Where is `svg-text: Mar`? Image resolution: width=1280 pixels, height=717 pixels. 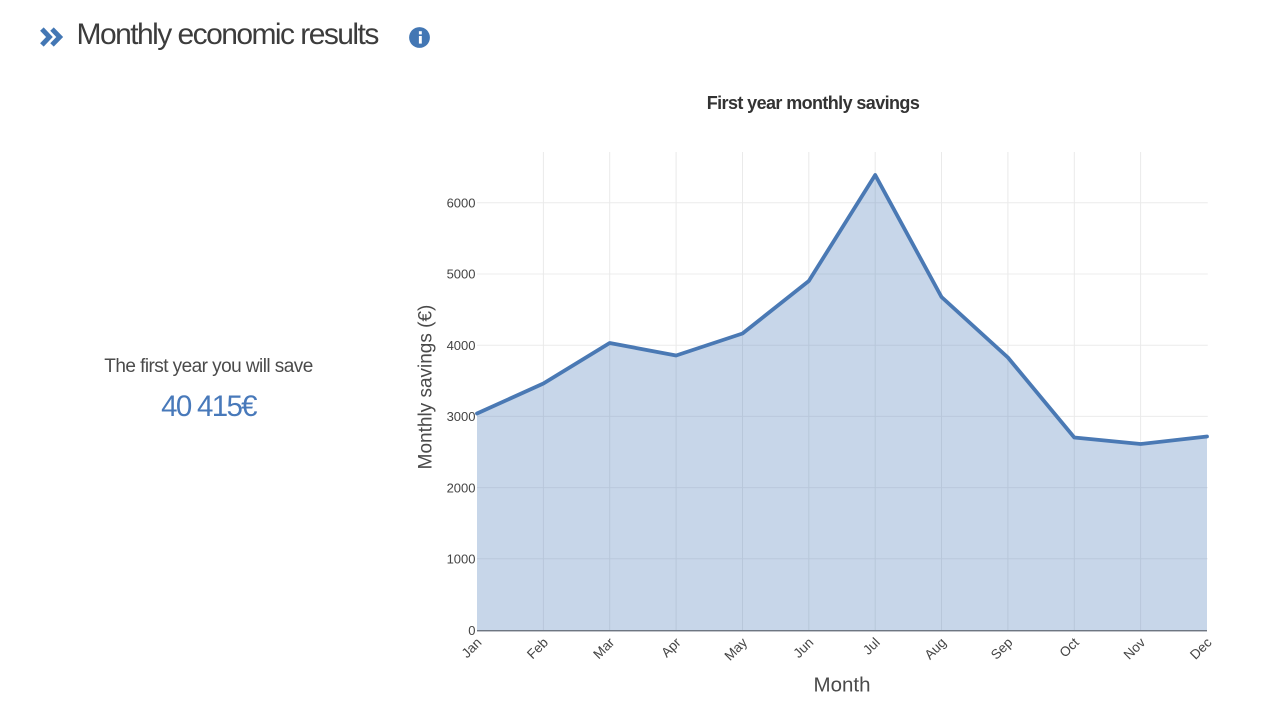
svg-text: Mar is located at coordinates (603, 647).